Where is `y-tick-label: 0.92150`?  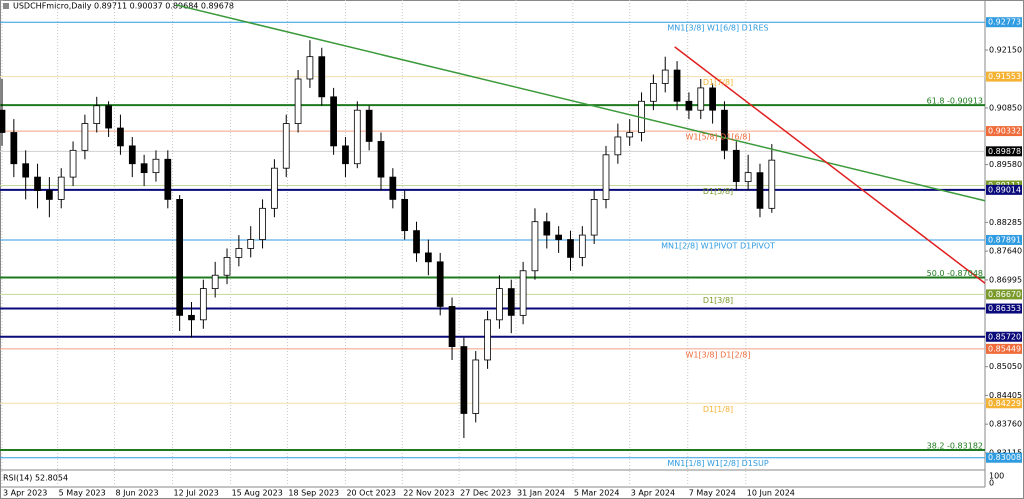
y-tick-label: 0.92150 is located at coordinates (1005, 49).